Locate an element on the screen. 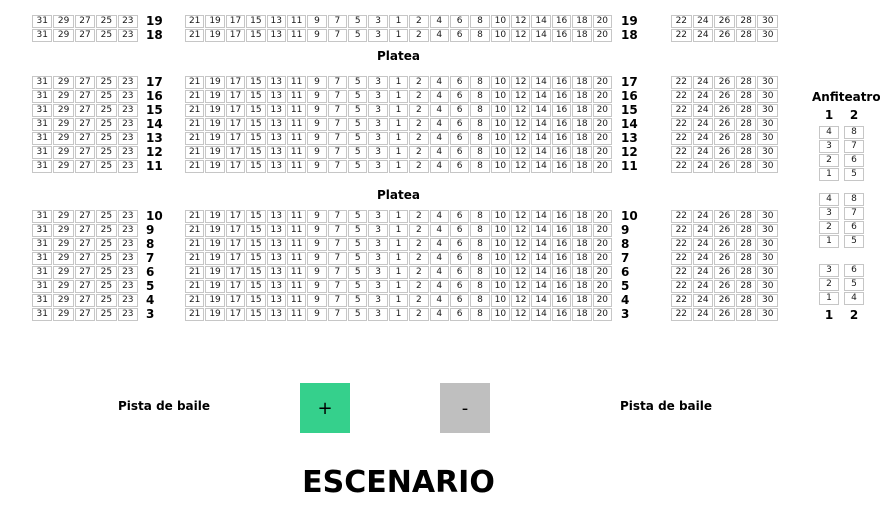 This screenshot has width=880, height=526. seat-18: 18 is located at coordinates (582, 82).